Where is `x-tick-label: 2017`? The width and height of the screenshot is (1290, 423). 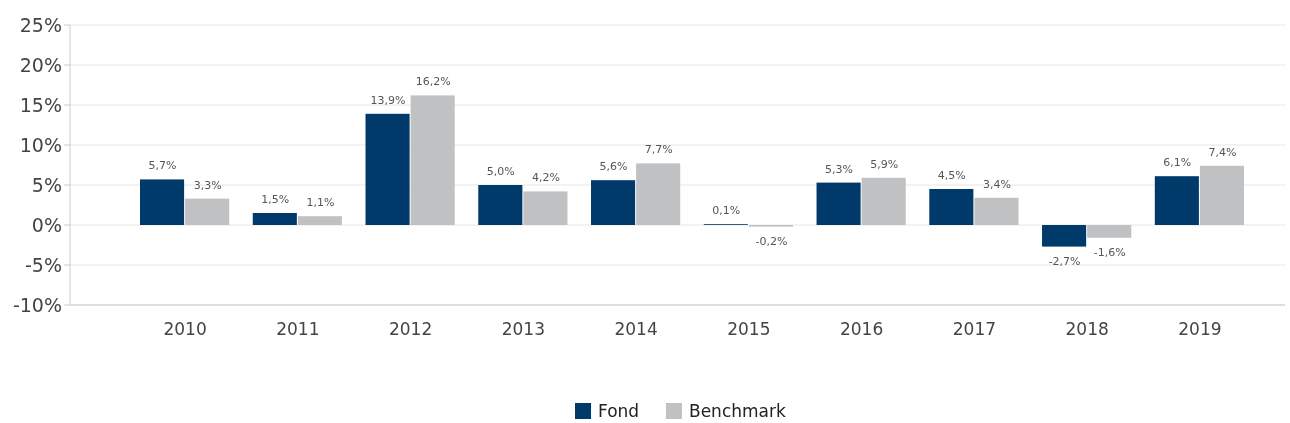 x-tick-label: 2017 is located at coordinates (974, 329).